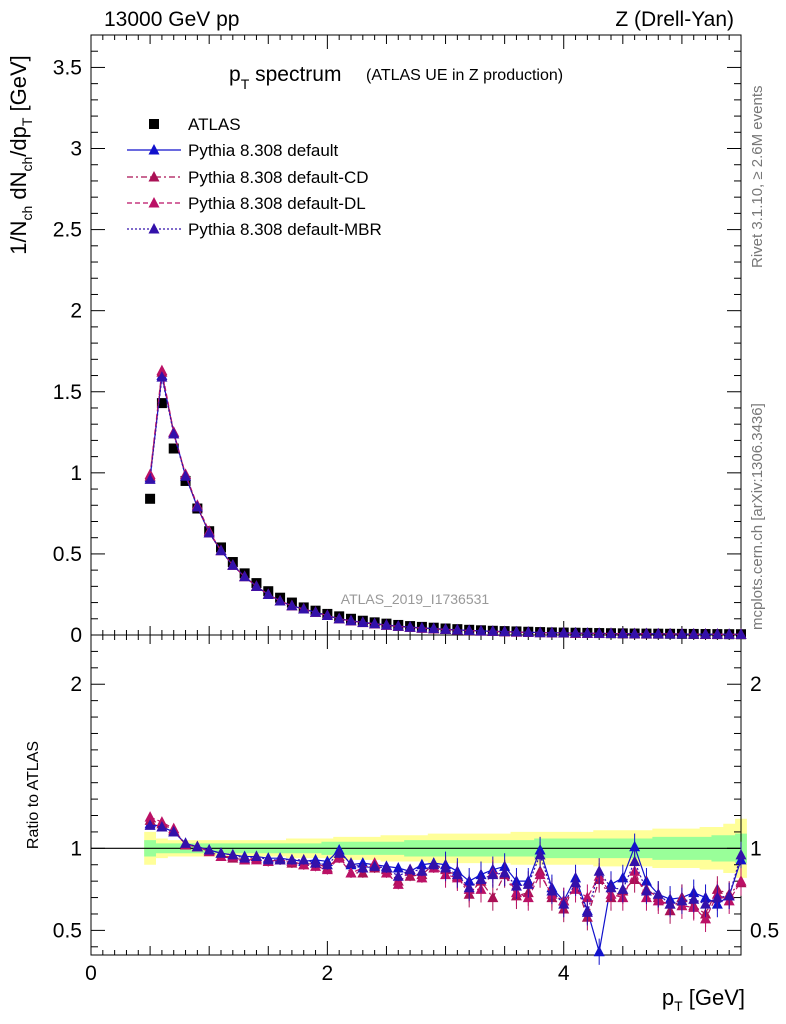 The height and width of the screenshot is (1024, 786). I want to click on legend-atlas-marker, so click(154, 124).